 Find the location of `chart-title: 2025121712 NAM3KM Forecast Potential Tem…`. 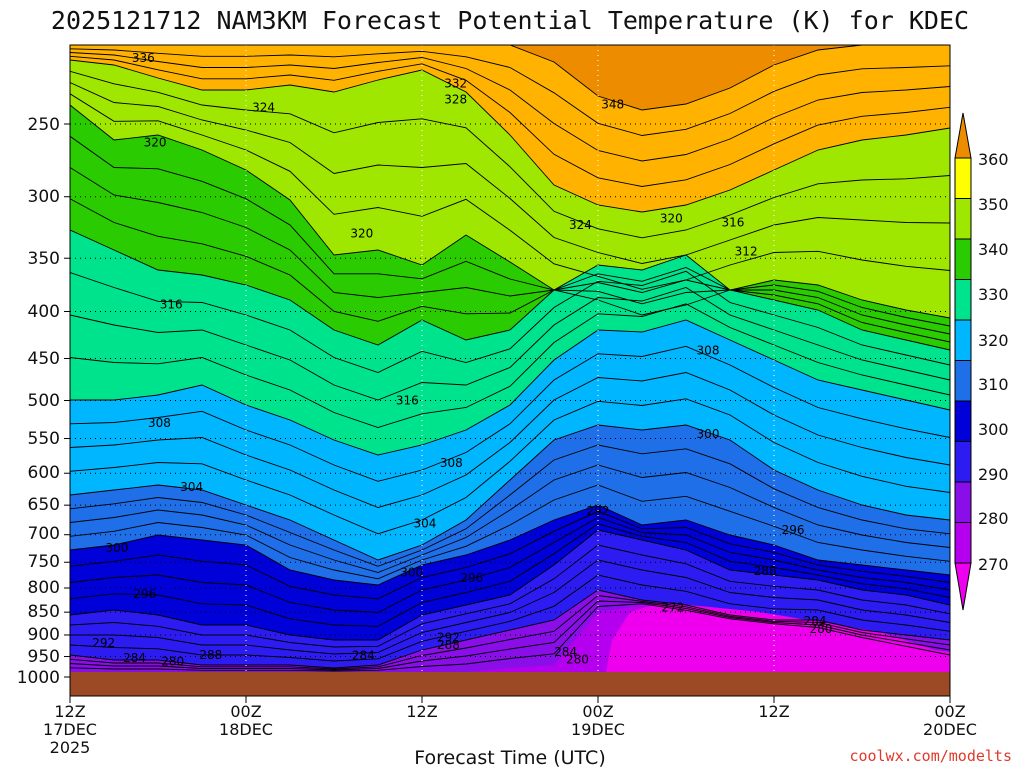

chart-title: 2025121712 NAM3KM Forecast Potential Tem… is located at coordinates (510, 20).